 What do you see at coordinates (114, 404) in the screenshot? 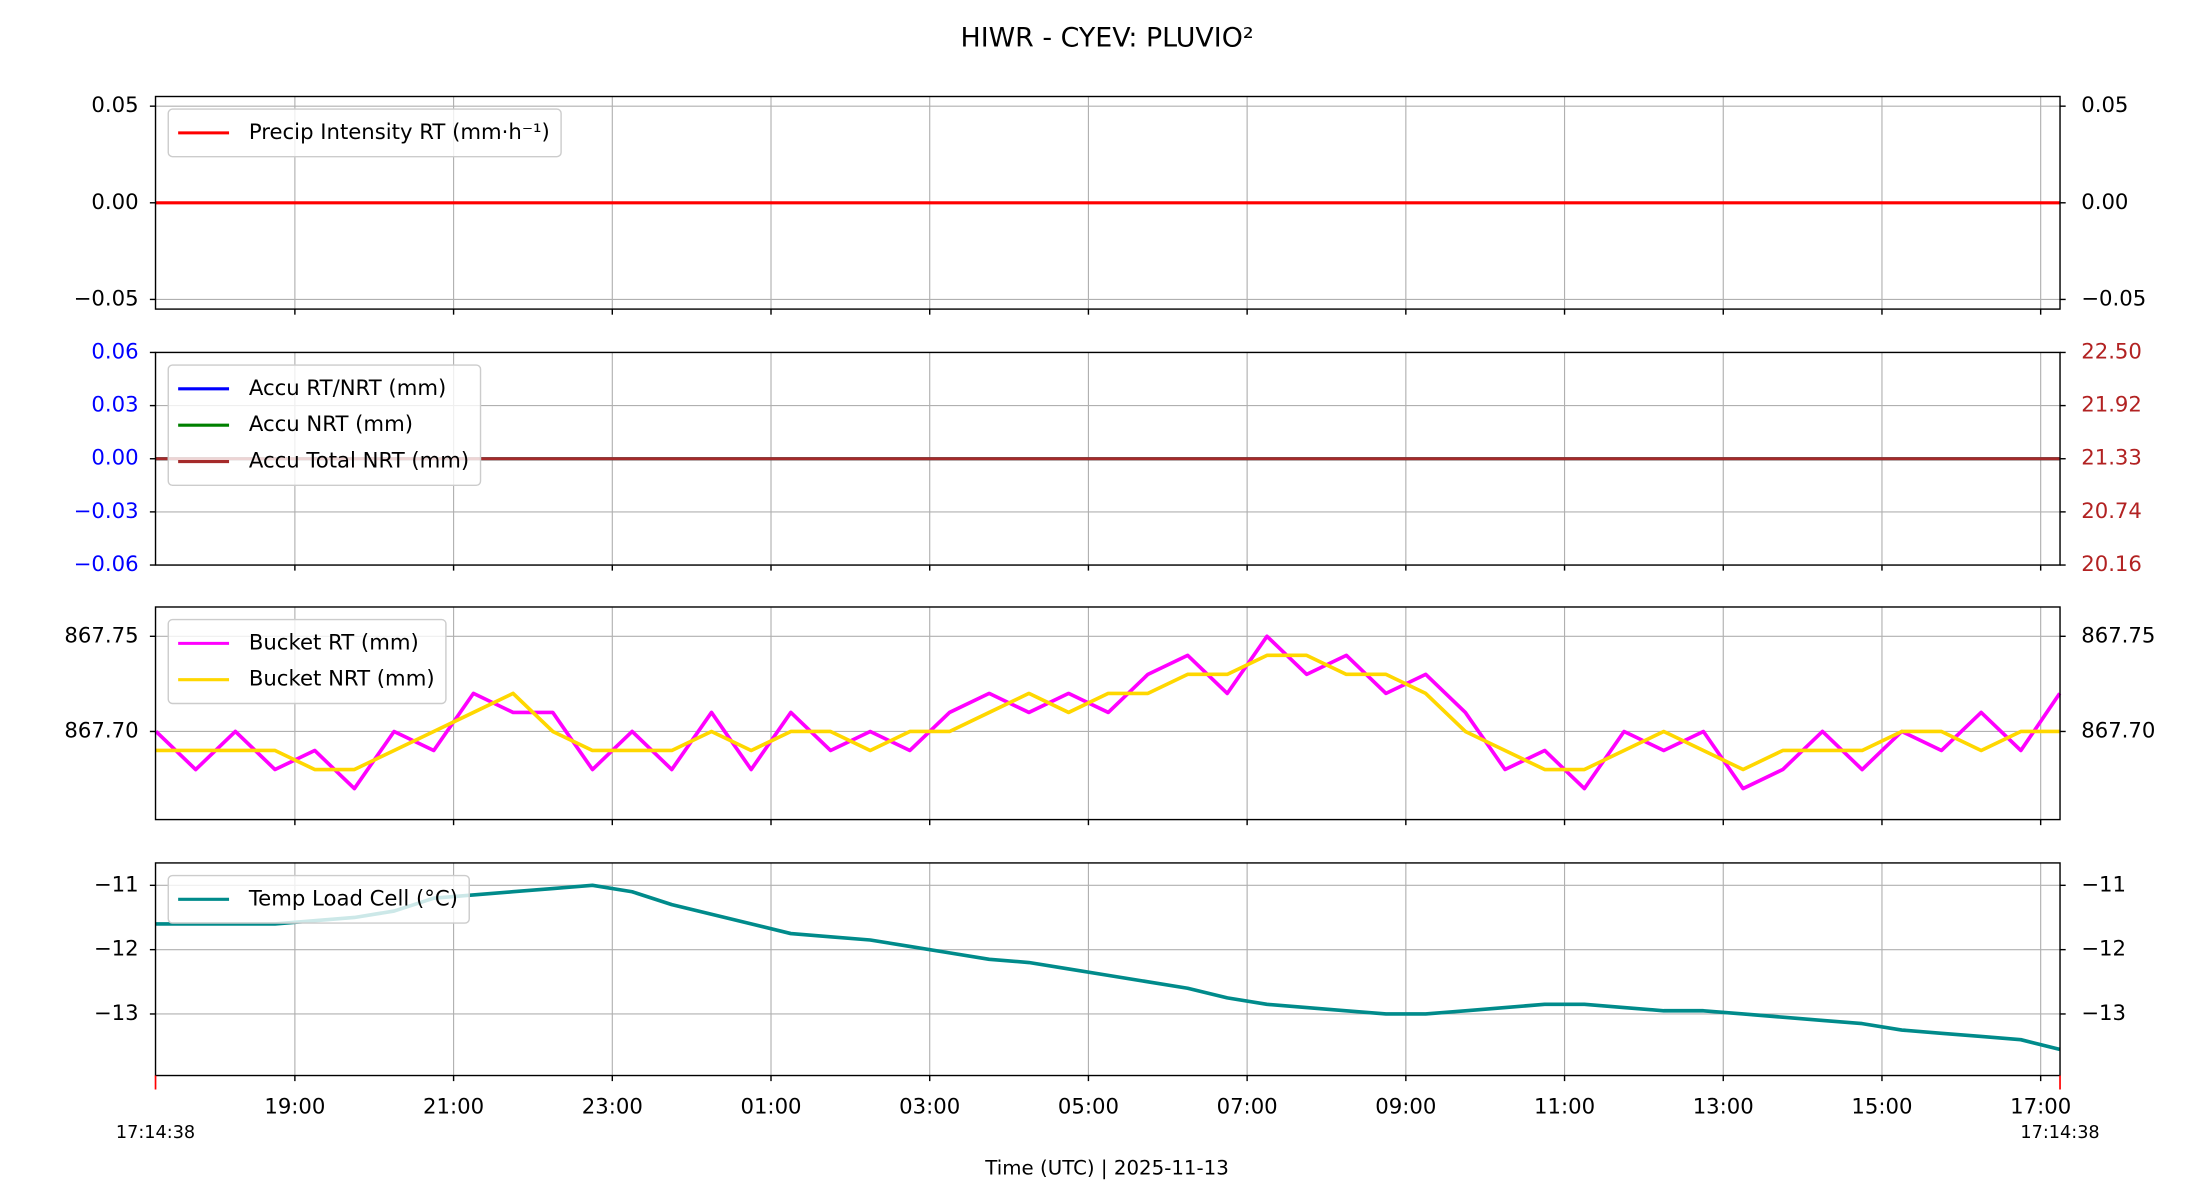
I see `y-tick-label: 0.03` at bounding box center [114, 404].